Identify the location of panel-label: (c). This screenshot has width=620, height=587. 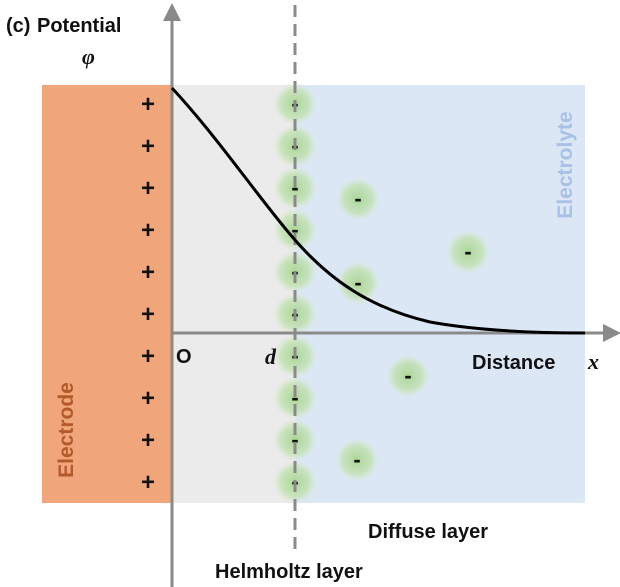
(18, 26).